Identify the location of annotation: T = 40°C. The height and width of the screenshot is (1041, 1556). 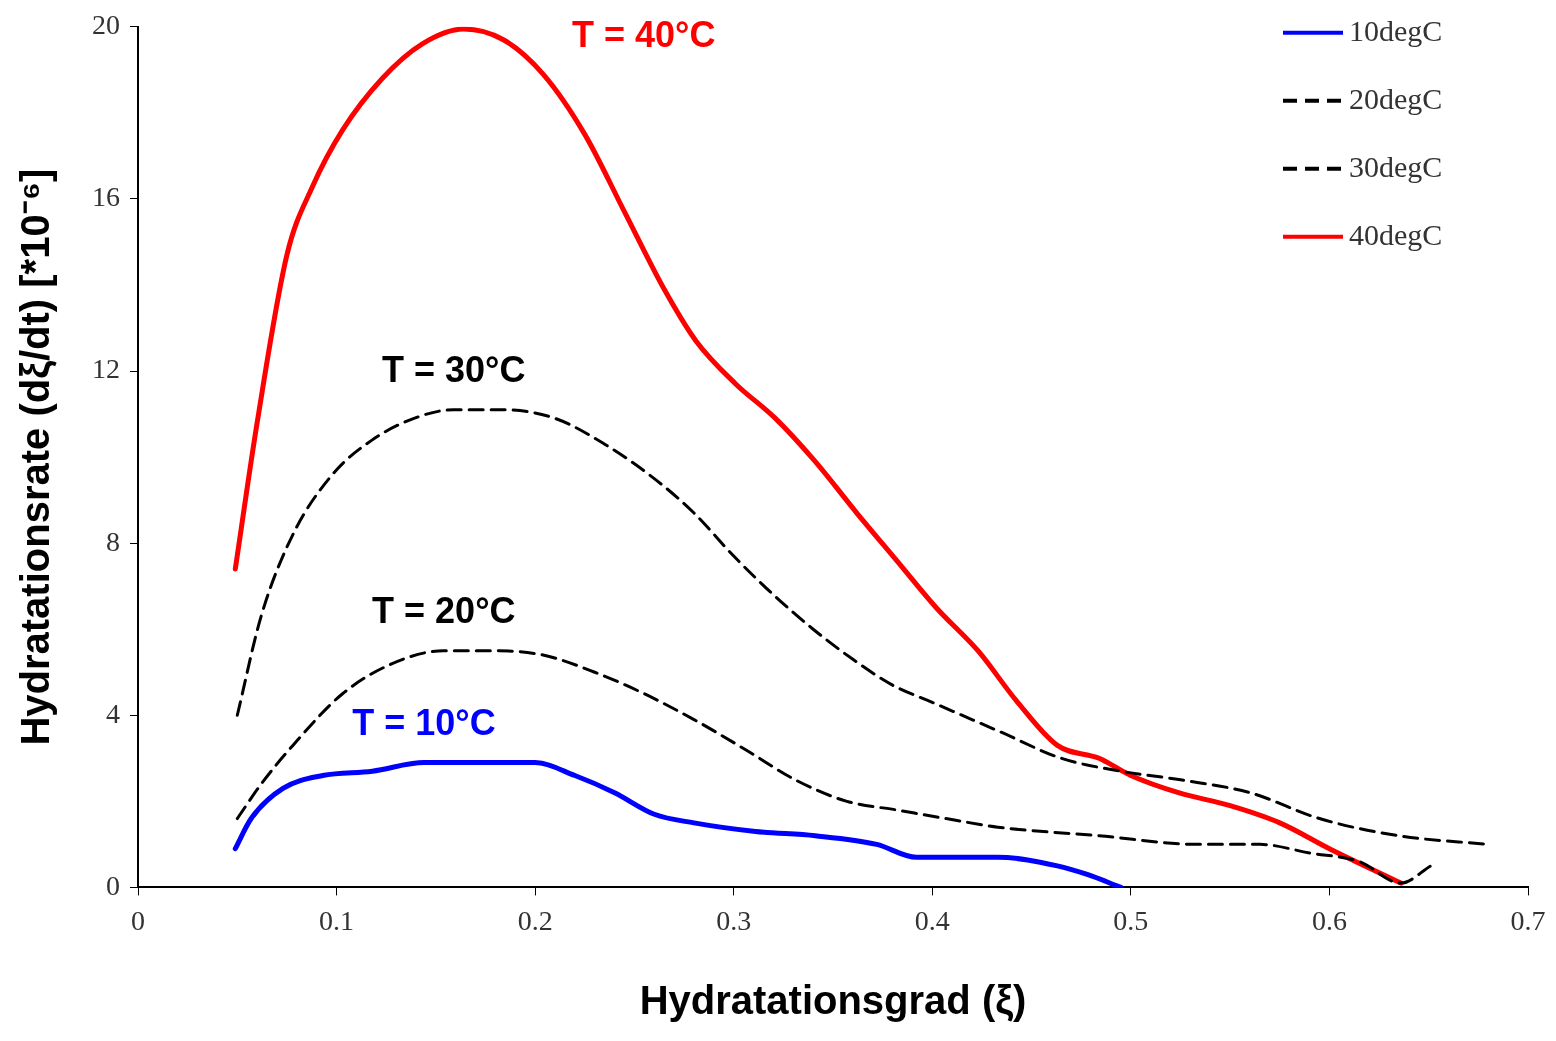
(643, 34).